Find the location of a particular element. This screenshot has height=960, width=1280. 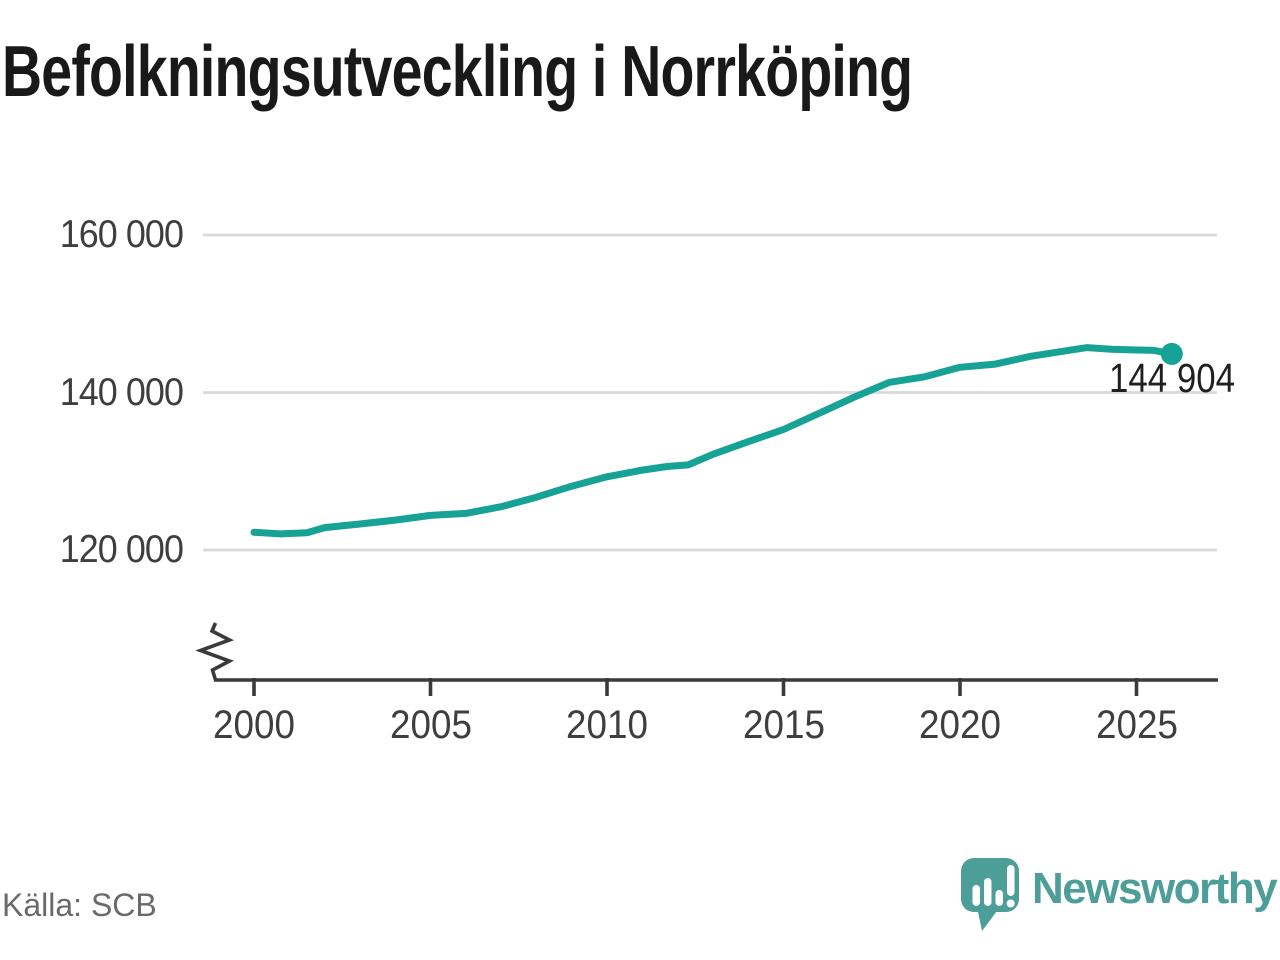

y-tick-label: 160 000 is located at coordinates (121, 234).